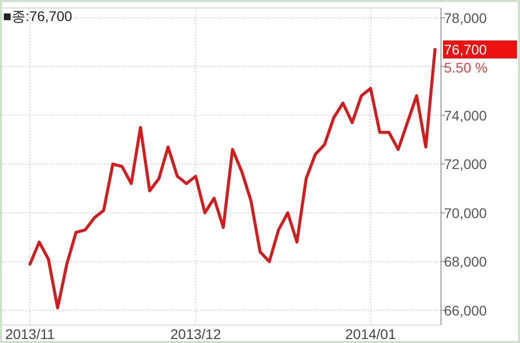 Image resolution: width=520 pixels, height=343 pixels. I want to click on y-tick-label: 78,000, so click(466, 18).